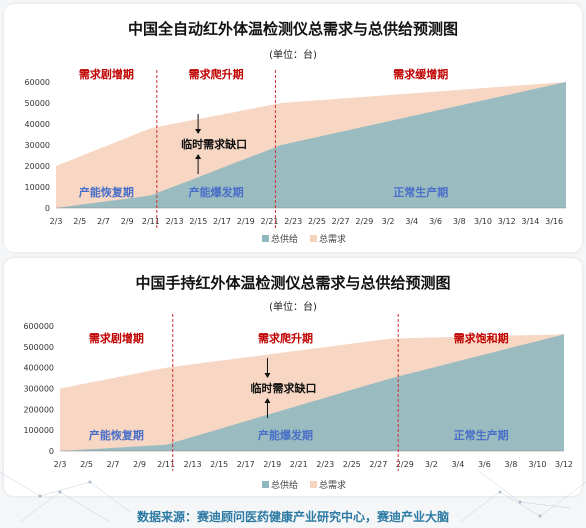 This screenshot has height=528, width=586. I want to click on chart-title: 中国全自动红外体温检测仪总需求与总供给预测图, so click(292, 29).